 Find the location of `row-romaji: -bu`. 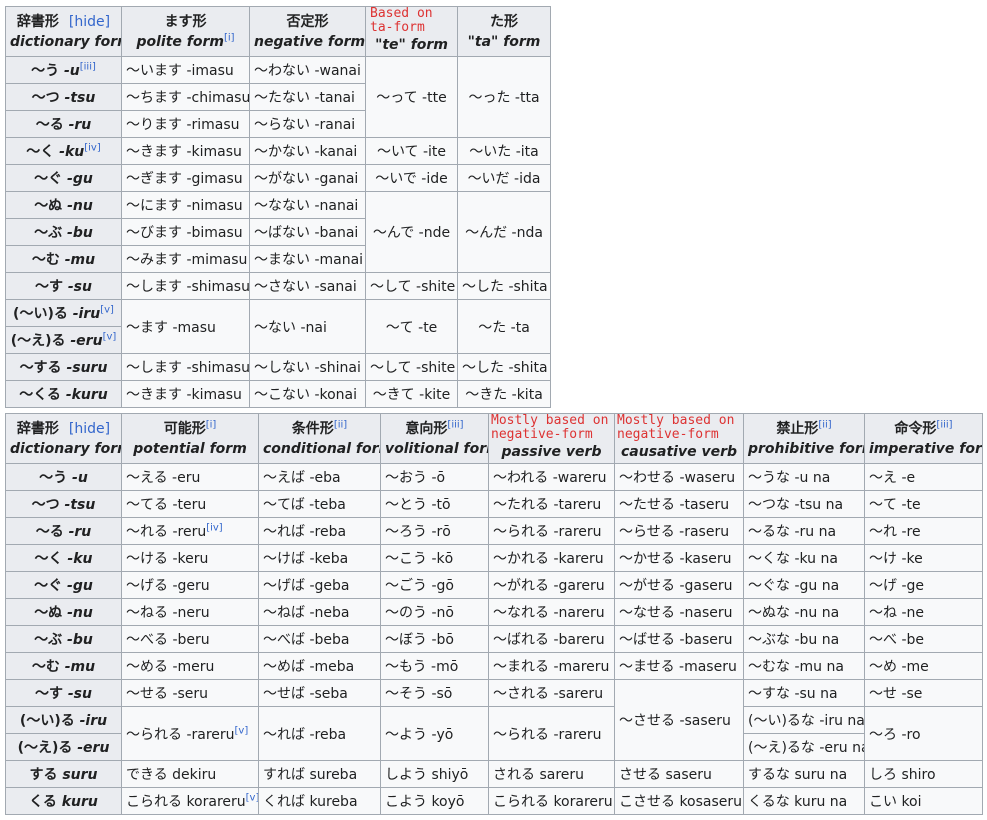

row-romaji: -bu is located at coordinates (80, 640).